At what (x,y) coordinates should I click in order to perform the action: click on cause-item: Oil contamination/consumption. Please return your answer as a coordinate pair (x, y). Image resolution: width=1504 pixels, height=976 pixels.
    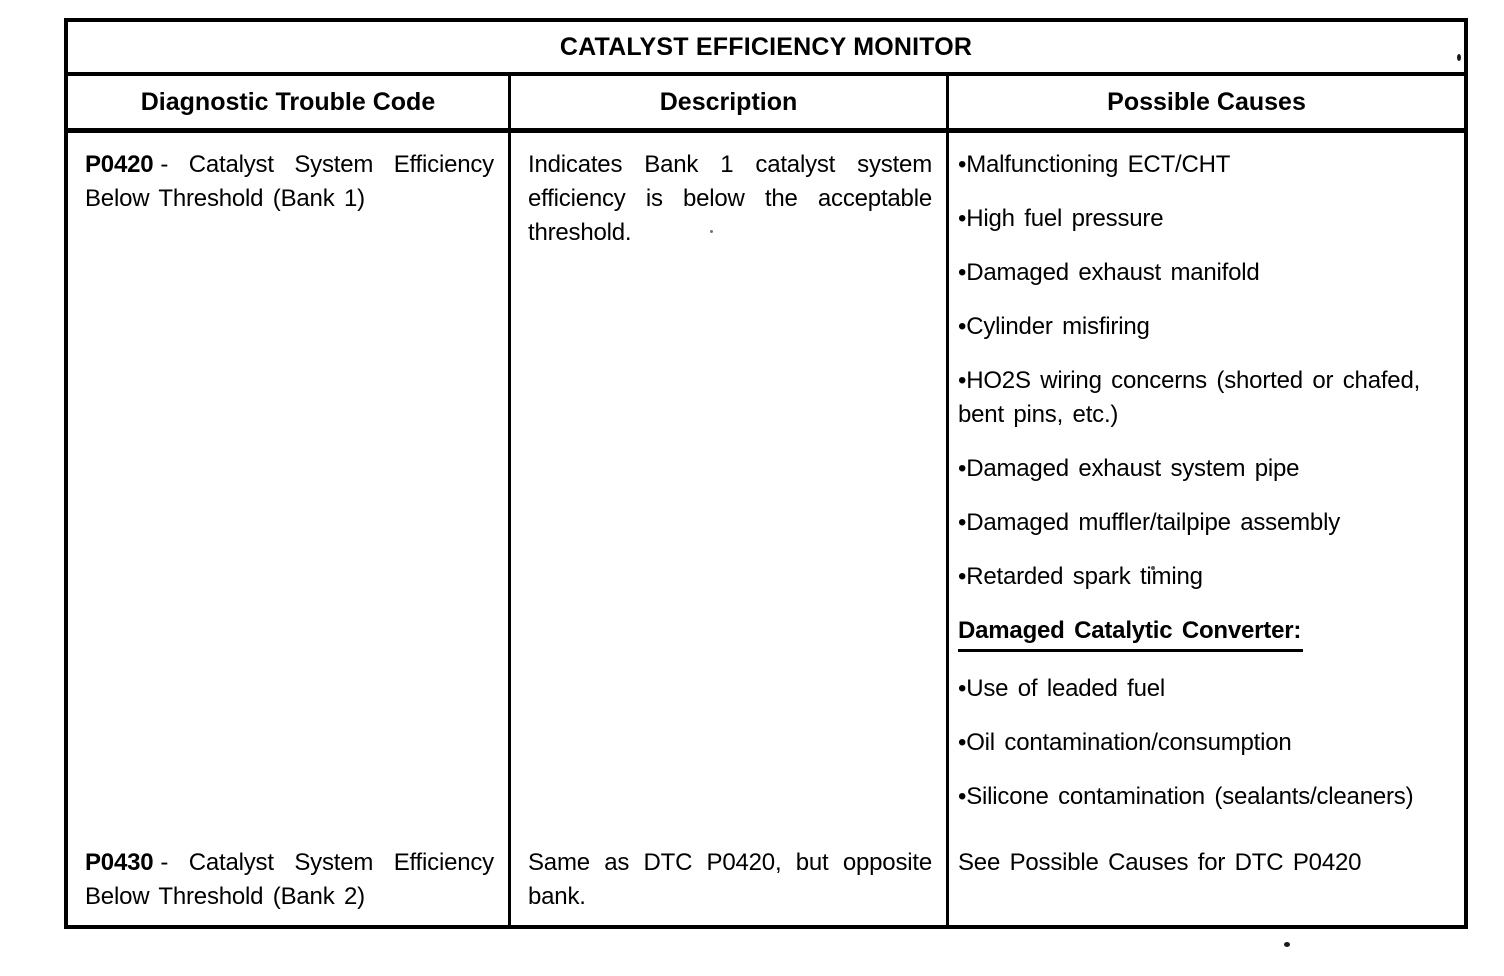
    Looking at the image, I should click on (1206, 743).